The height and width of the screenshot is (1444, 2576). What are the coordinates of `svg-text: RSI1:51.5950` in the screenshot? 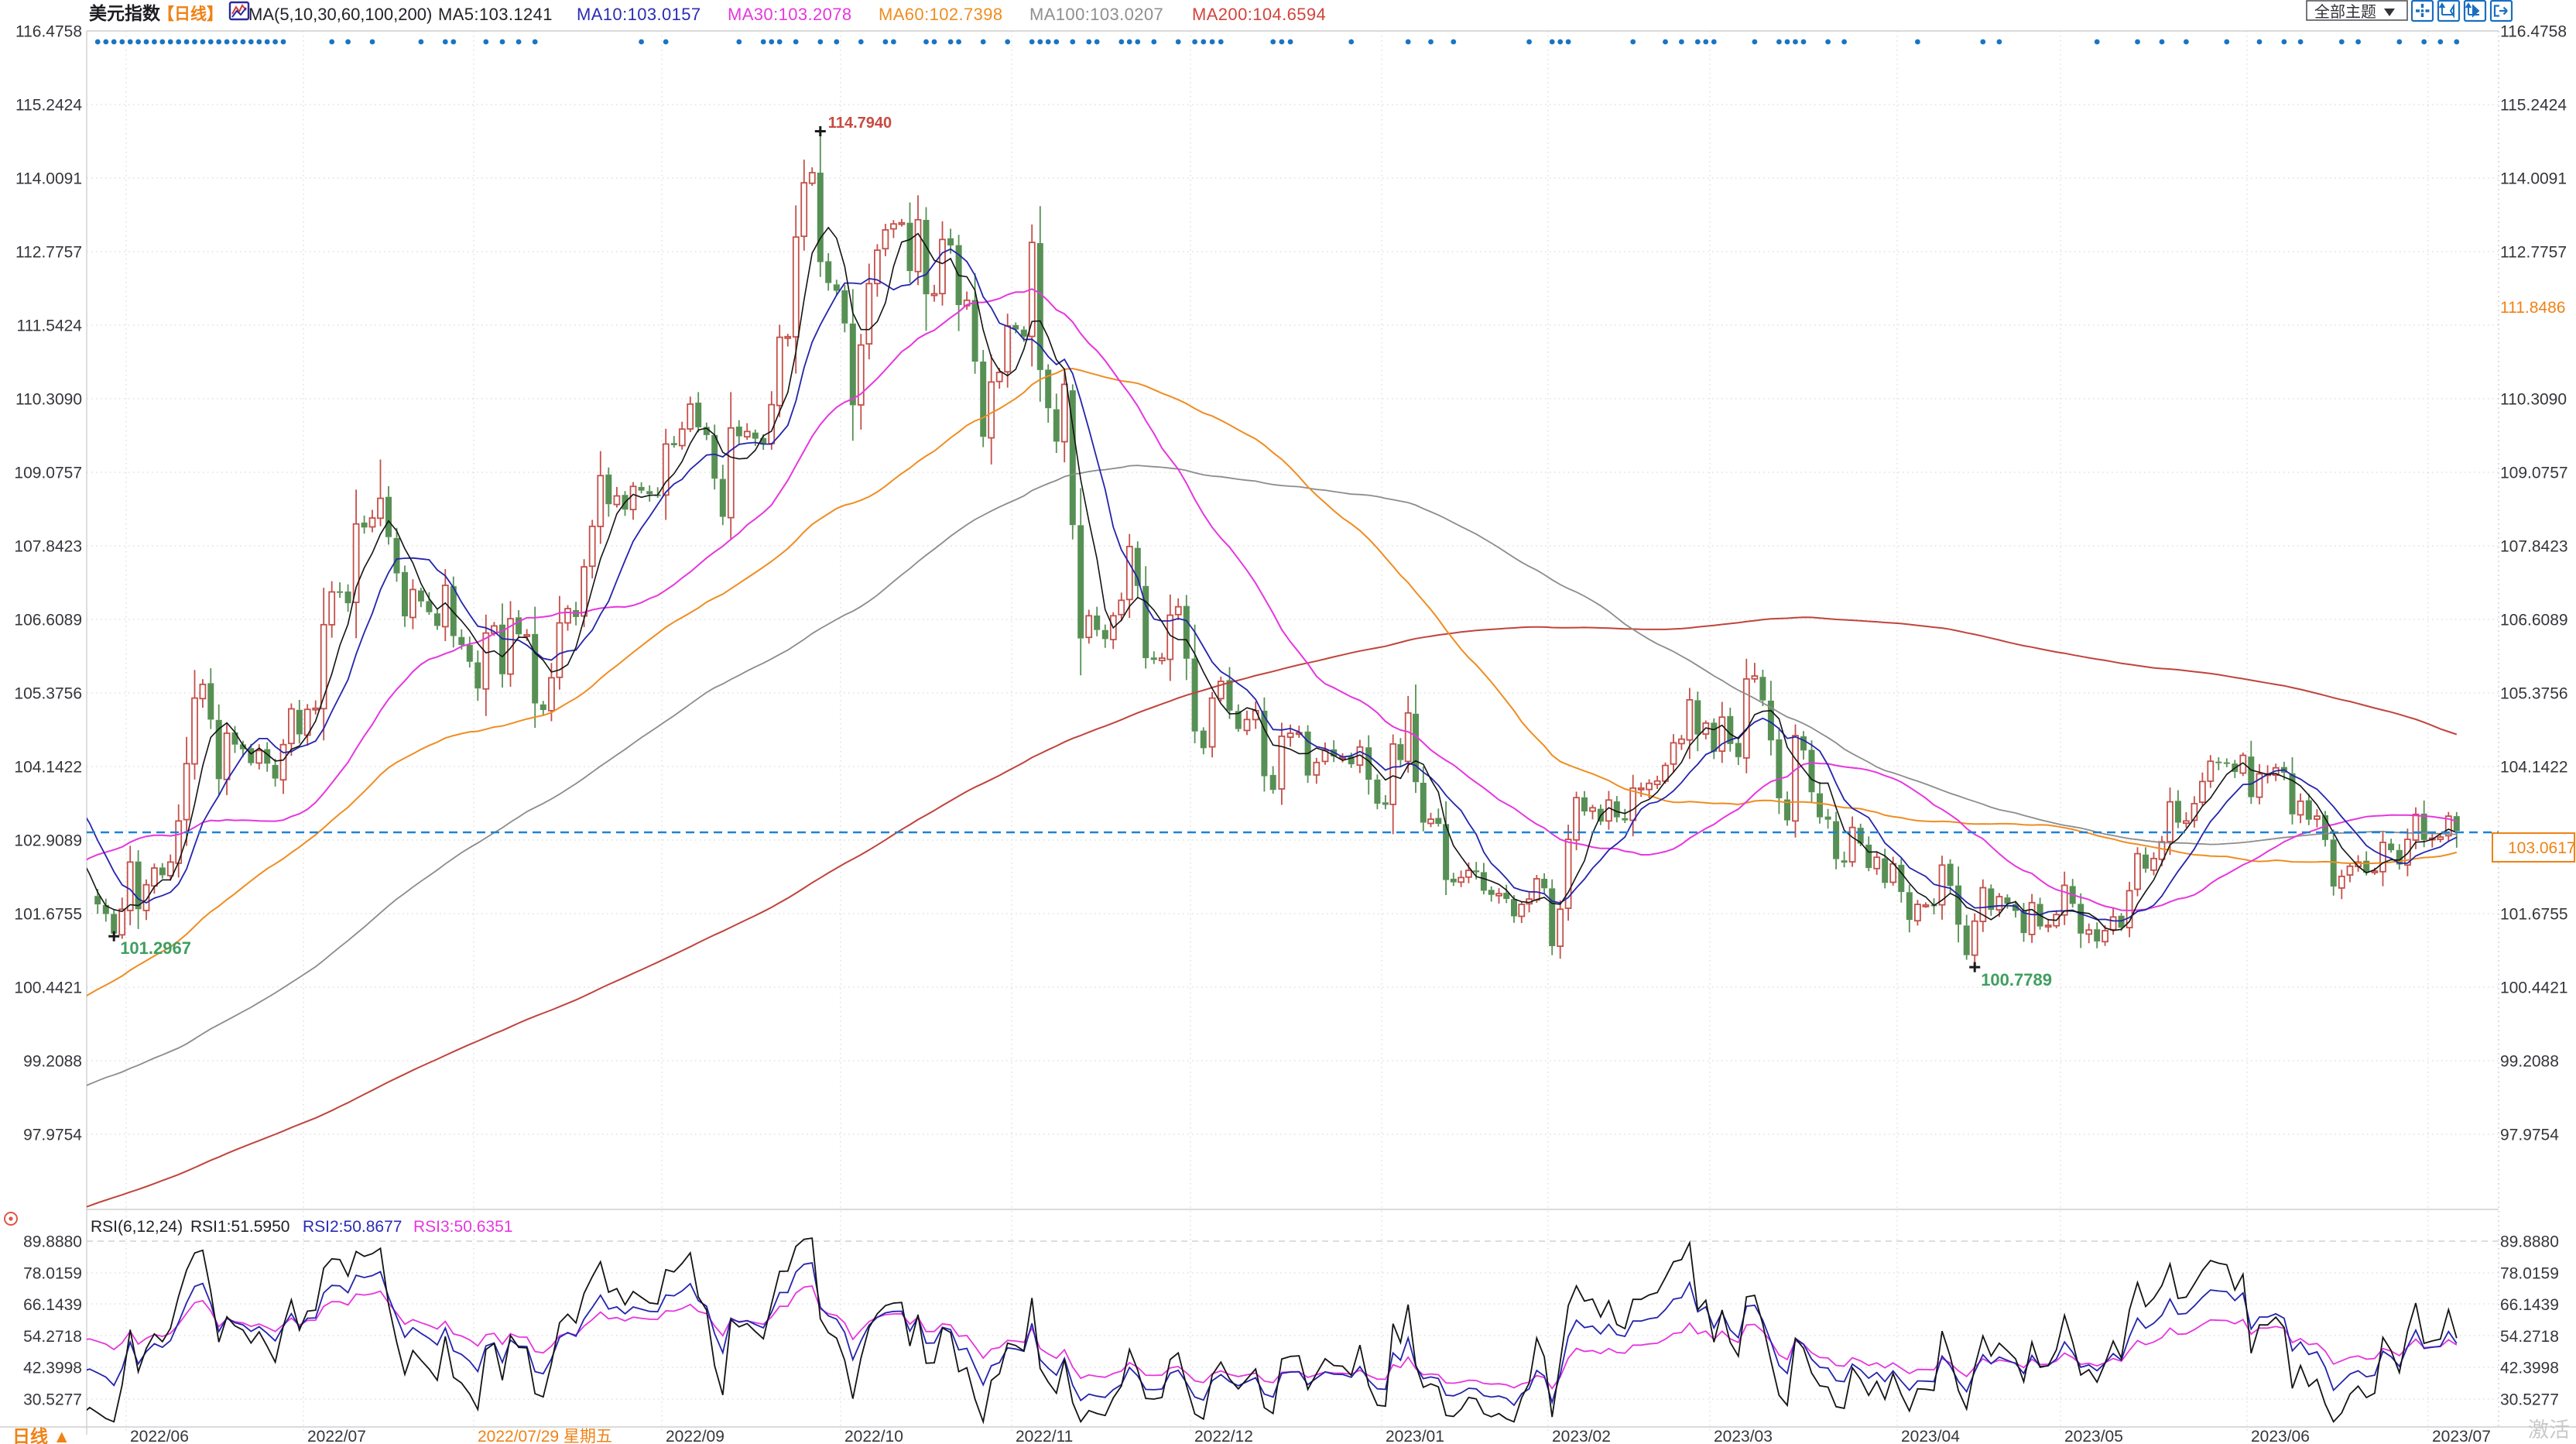 It's located at (239, 1227).